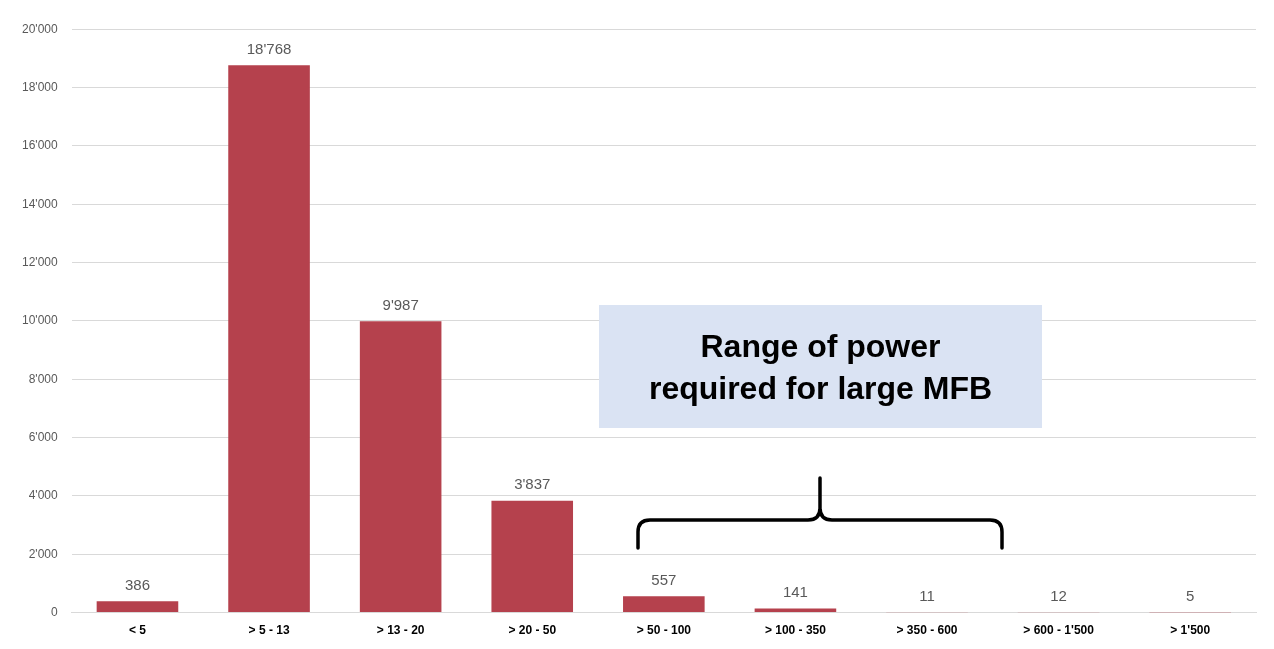 The width and height of the screenshot is (1274, 649). What do you see at coordinates (269, 48) in the screenshot?
I see `data-label: 18'768` at bounding box center [269, 48].